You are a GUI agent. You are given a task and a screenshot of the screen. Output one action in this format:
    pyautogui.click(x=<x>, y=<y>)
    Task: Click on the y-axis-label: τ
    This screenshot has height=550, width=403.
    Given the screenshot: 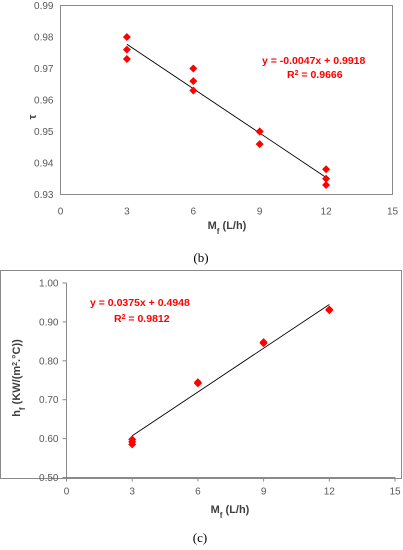 What is the action you would take?
    pyautogui.click(x=33, y=116)
    